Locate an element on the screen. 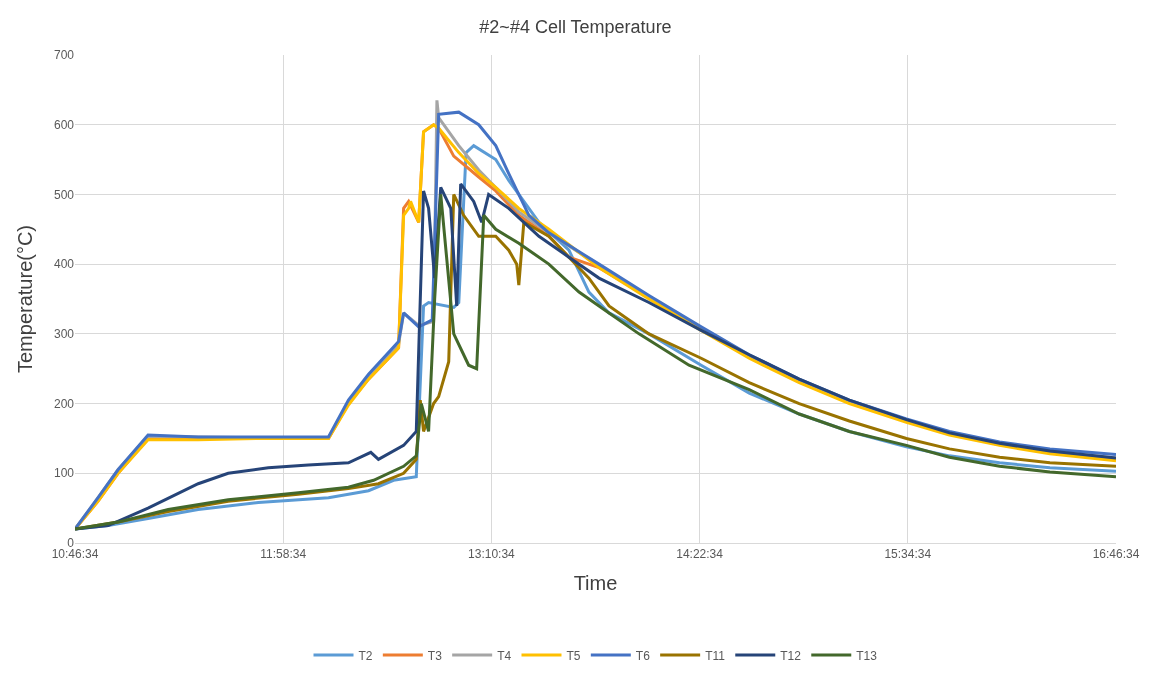 This screenshot has height=682, width=1151. y-tick-label: 700 is located at coordinates (64, 55).